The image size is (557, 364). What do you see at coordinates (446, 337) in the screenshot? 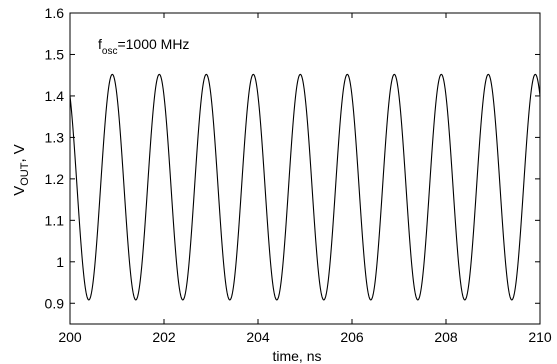
I see `x-tick-label: 208` at bounding box center [446, 337].